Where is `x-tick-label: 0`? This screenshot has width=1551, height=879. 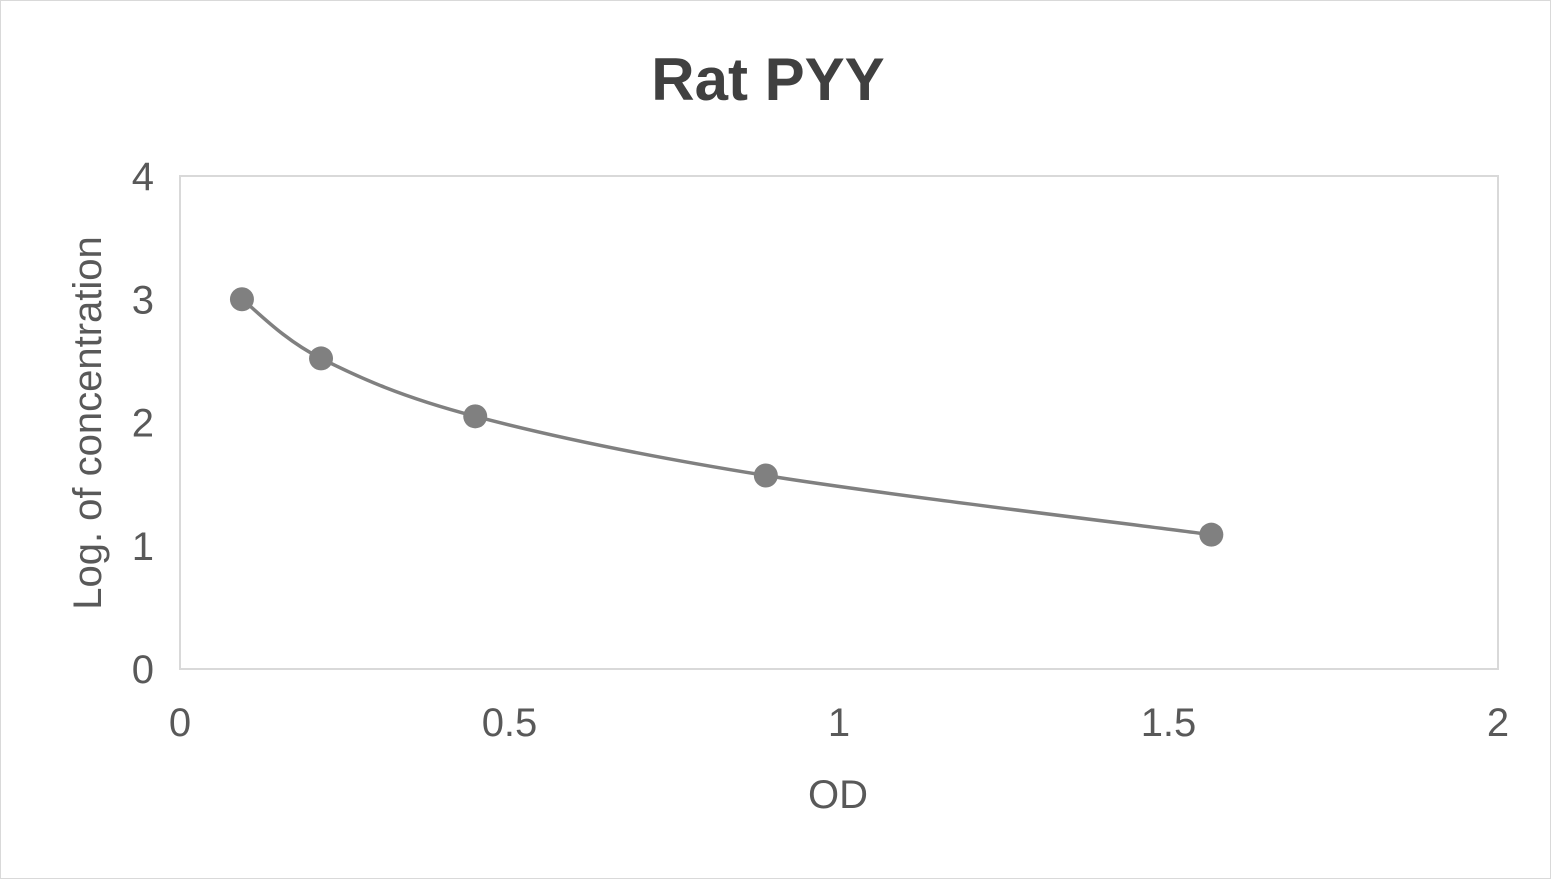 x-tick-label: 0 is located at coordinates (180, 723).